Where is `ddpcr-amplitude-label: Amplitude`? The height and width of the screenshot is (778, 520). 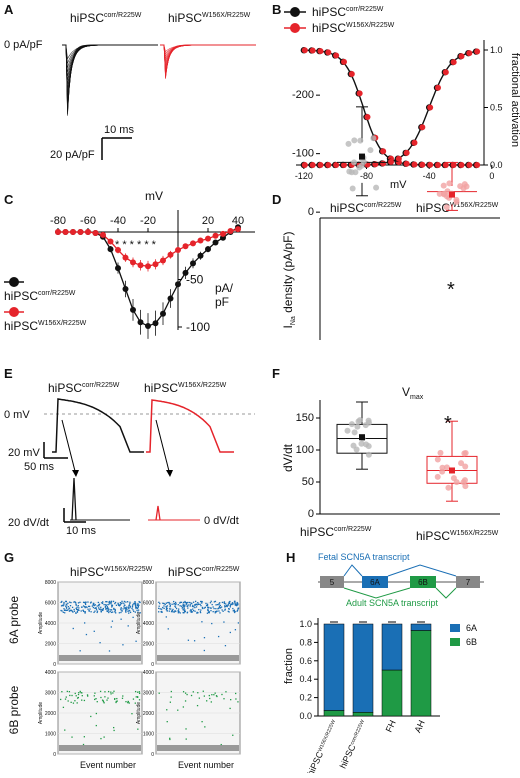
ddpcr-amplitude-label: Amplitude is located at coordinates (139, 623).